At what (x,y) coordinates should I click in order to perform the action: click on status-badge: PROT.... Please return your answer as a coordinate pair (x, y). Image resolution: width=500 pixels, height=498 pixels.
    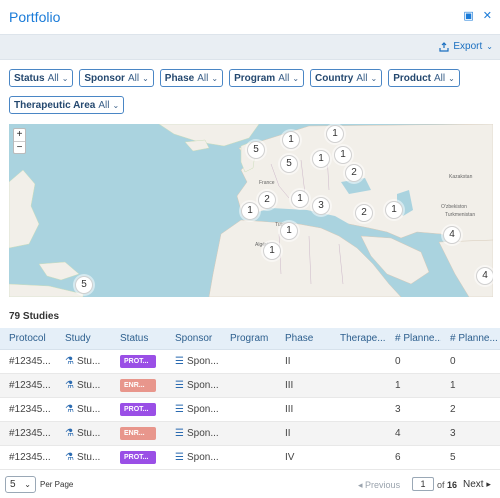
    Looking at the image, I should click on (138, 361).